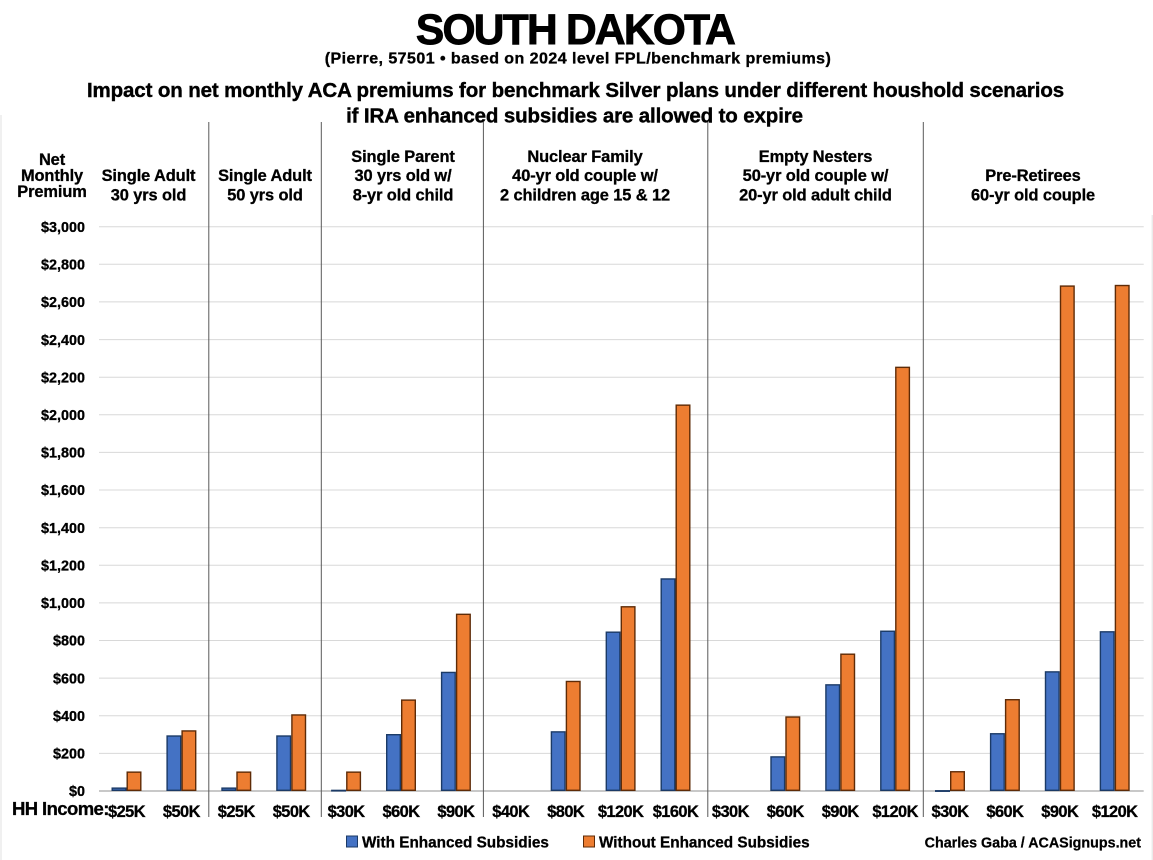 The width and height of the screenshot is (1153, 860). I want to click on svg-text: $0, so click(77, 792).